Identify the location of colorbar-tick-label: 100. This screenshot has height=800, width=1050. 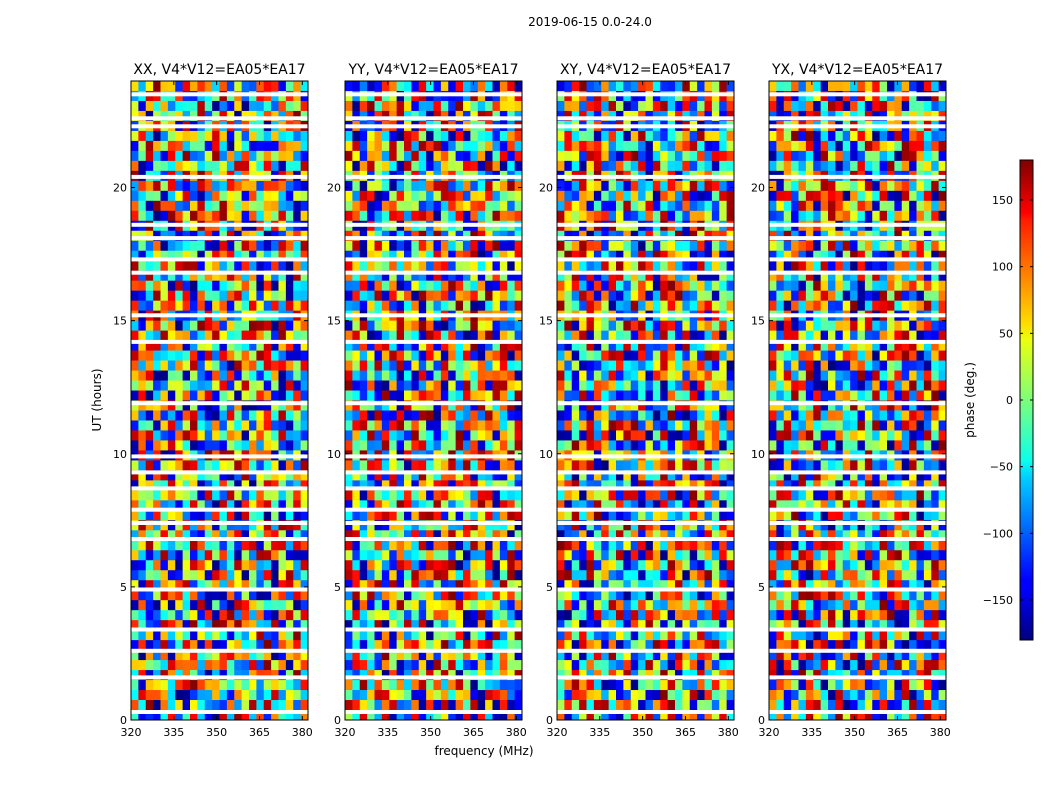
(1002, 267).